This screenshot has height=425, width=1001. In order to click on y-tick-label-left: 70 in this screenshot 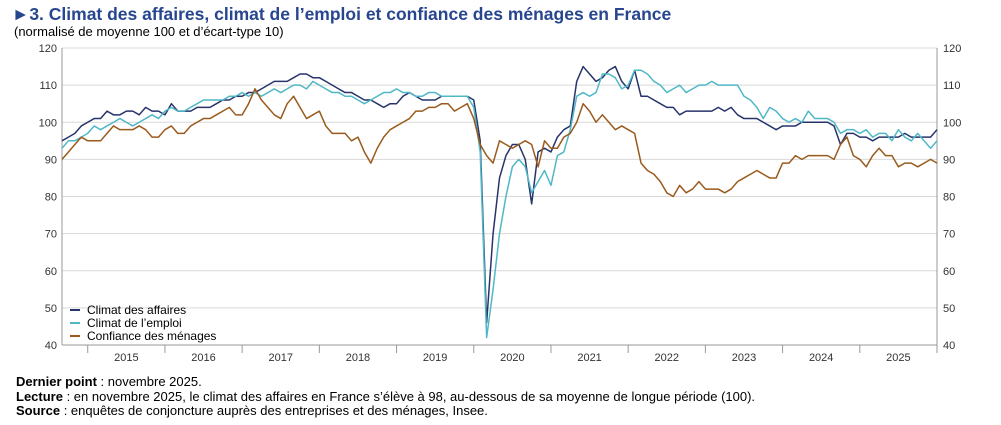, I will do `click(51, 235)`.